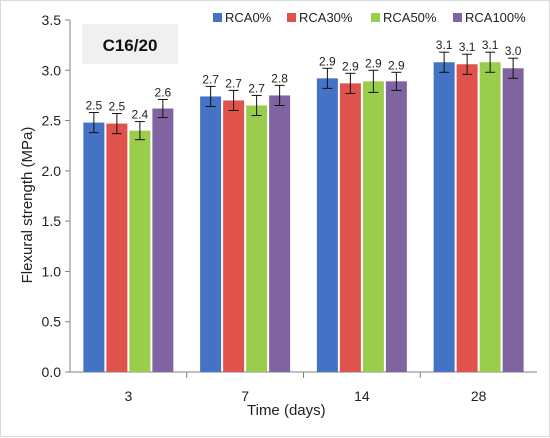  I want to click on data-label: 2.6, so click(163, 92).